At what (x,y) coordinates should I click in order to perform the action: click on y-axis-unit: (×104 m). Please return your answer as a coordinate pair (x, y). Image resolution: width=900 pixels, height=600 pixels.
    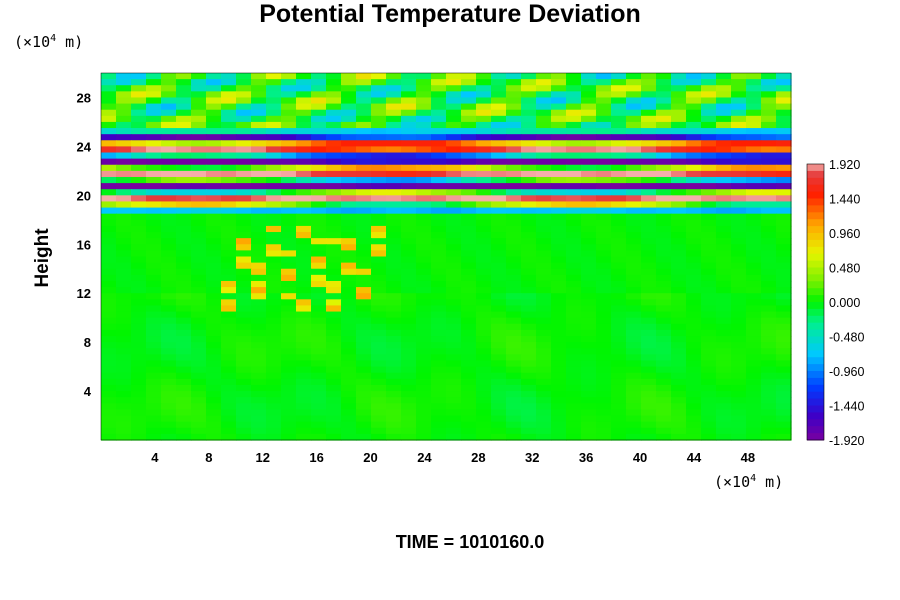
    Looking at the image, I should click on (48, 42).